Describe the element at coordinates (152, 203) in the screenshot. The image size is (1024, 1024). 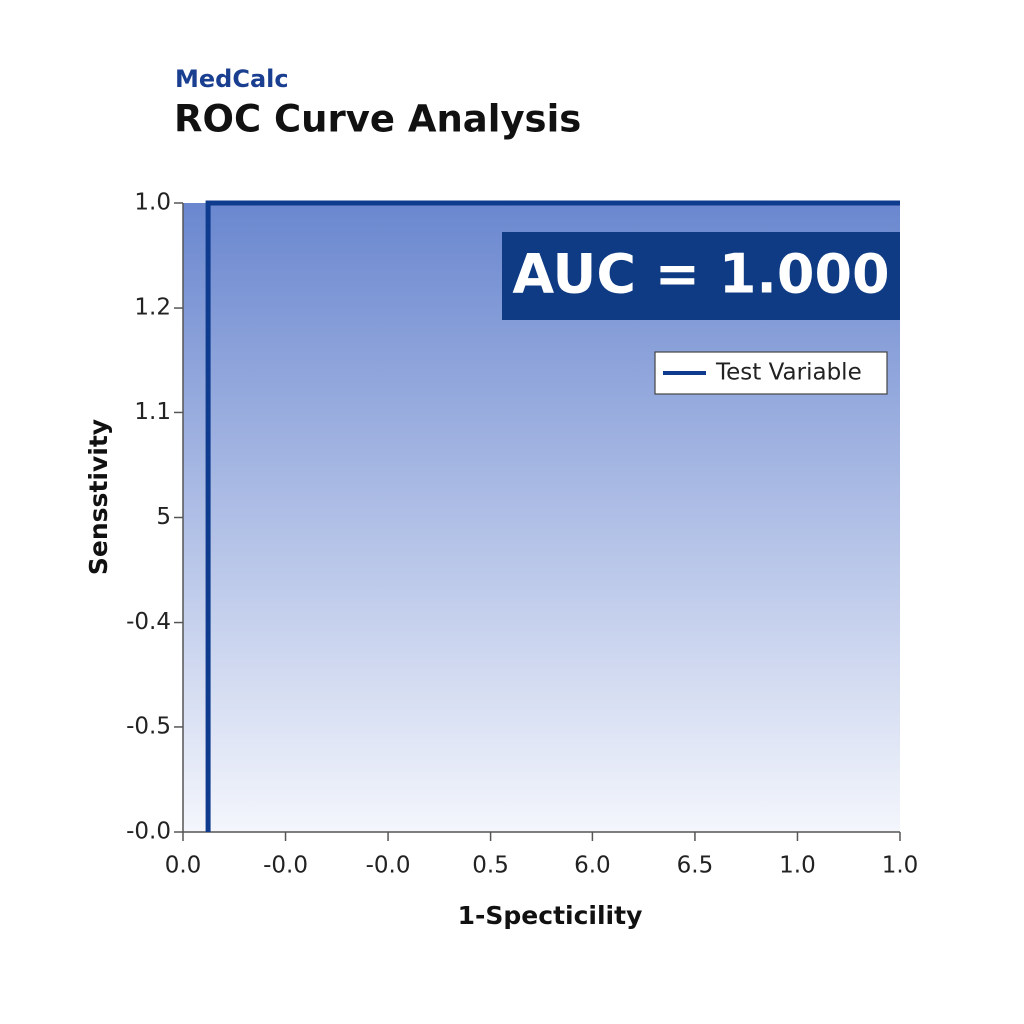
I see `y-tick-label: 1.0` at that location.